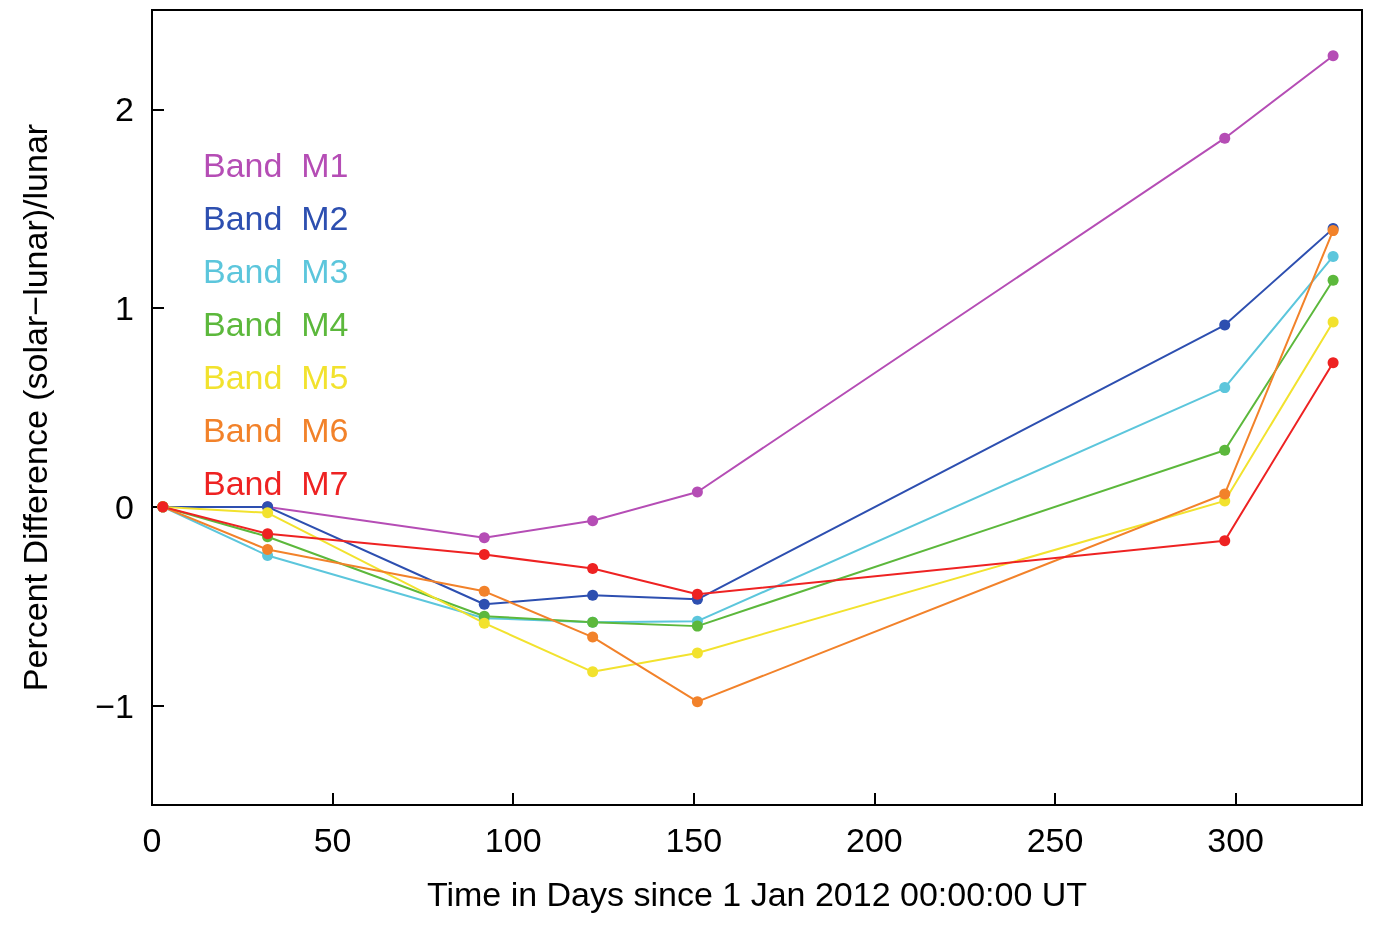 The image size is (1373, 931). Describe the element at coordinates (1235, 840) in the screenshot. I see `x-tick-label: 300` at that location.